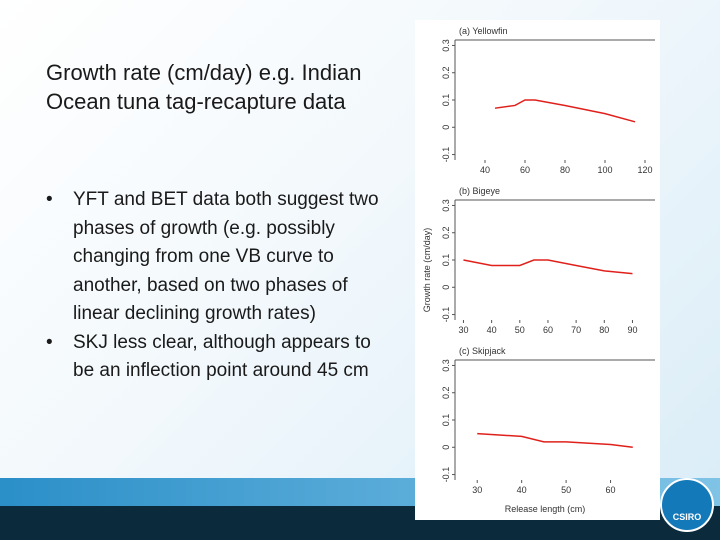  What do you see at coordinates (479, 191) in the screenshot?
I see `panel-title: (b) Bigeye` at bounding box center [479, 191].